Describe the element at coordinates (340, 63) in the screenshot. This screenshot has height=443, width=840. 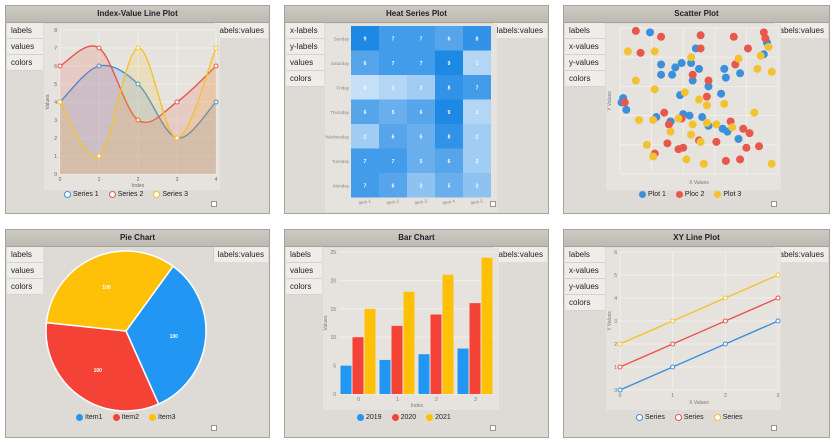
I see `y-category-label: Saturday` at that location.